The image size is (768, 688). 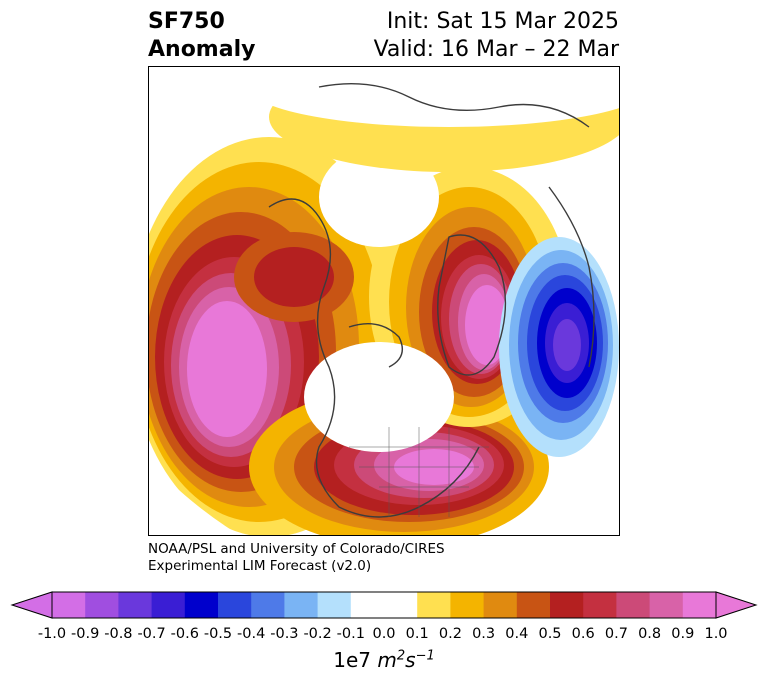 What do you see at coordinates (401, 656) in the screenshot?
I see `units-m-exp: 2` at bounding box center [401, 656].